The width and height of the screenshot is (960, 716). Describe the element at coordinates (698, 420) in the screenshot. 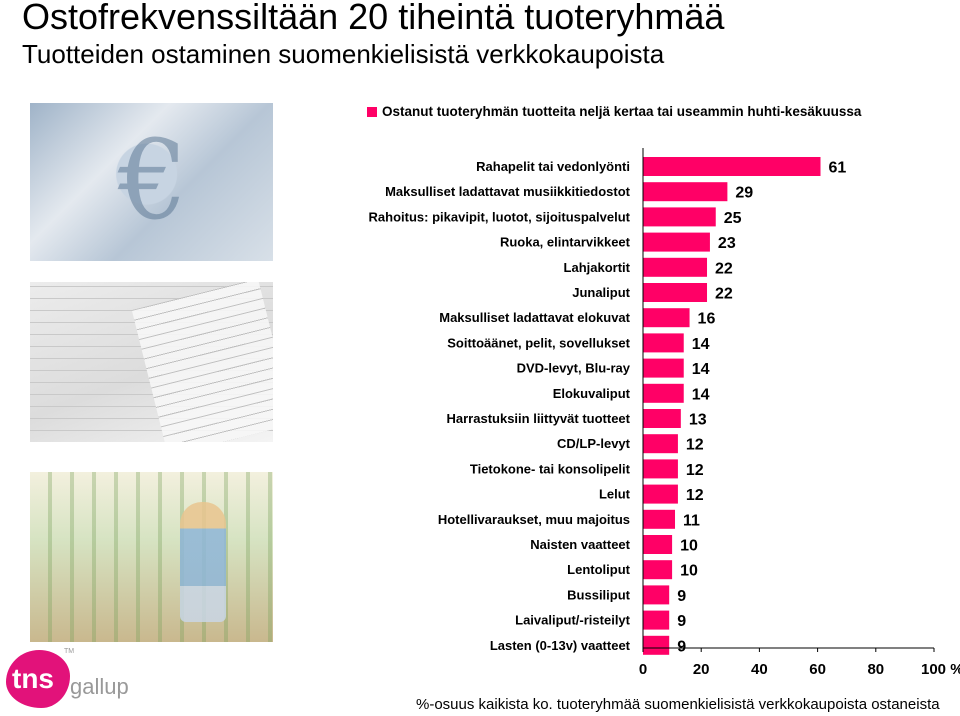

I see `data-label: 13` at that location.